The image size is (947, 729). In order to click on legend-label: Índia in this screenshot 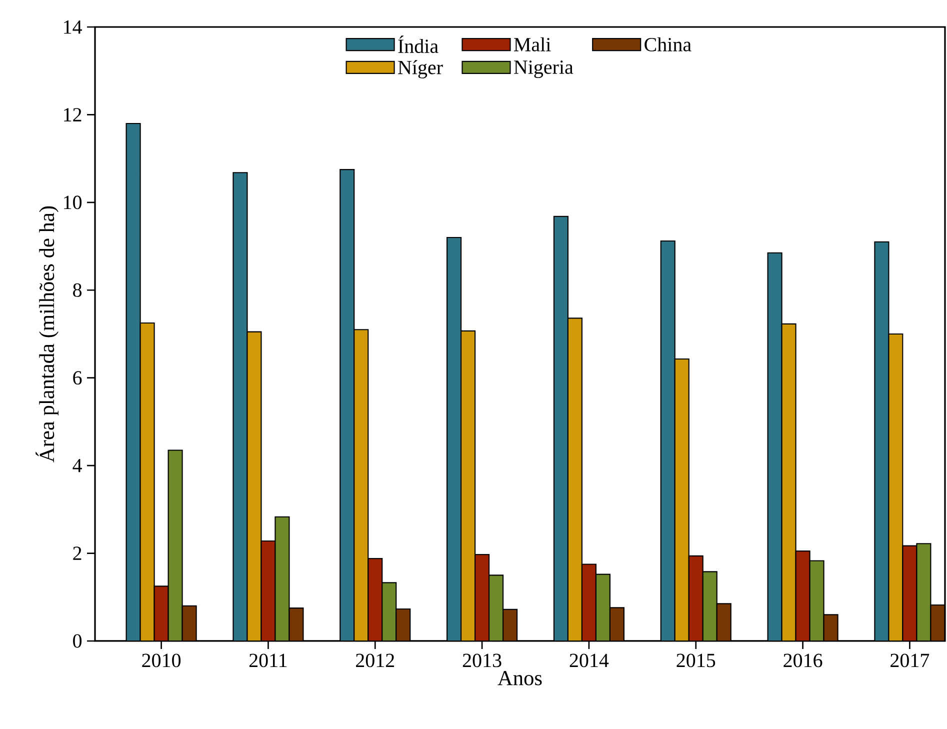, I will do `click(418, 45)`.